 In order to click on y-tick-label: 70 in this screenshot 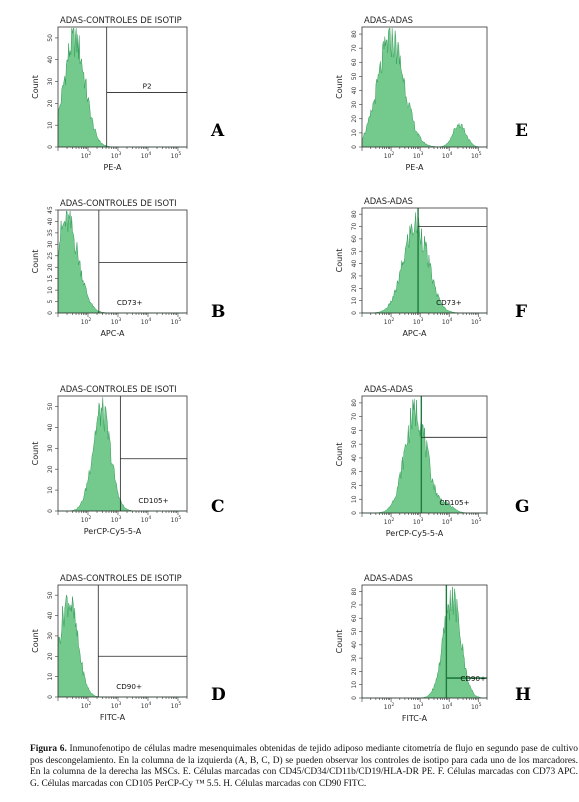, I will do `click(354, 417)`.